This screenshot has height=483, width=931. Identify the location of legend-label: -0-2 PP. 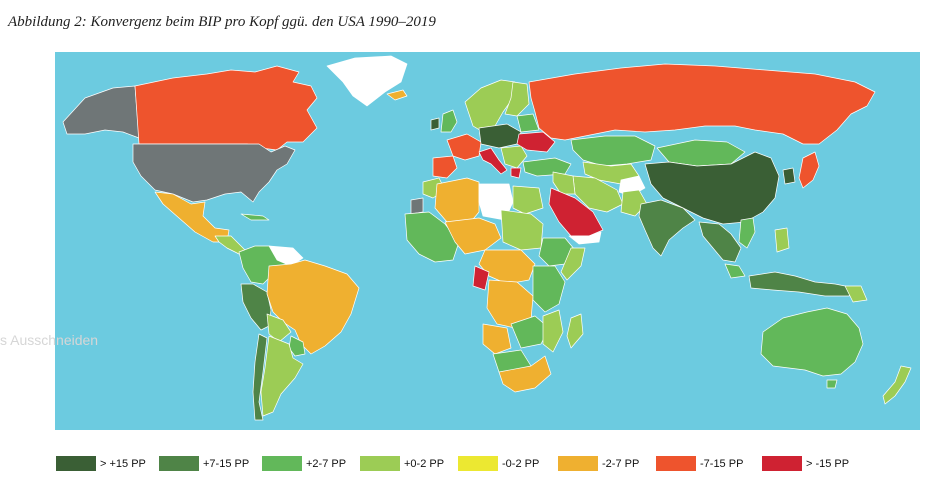
(521, 463).